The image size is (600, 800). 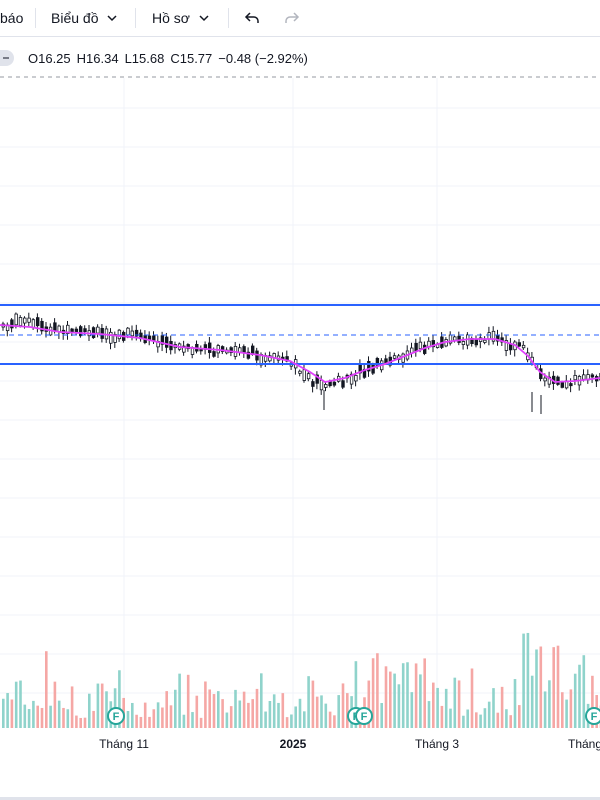 I want to click on chart-menu-button: Biểu đồ, so click(x=84, y=18).